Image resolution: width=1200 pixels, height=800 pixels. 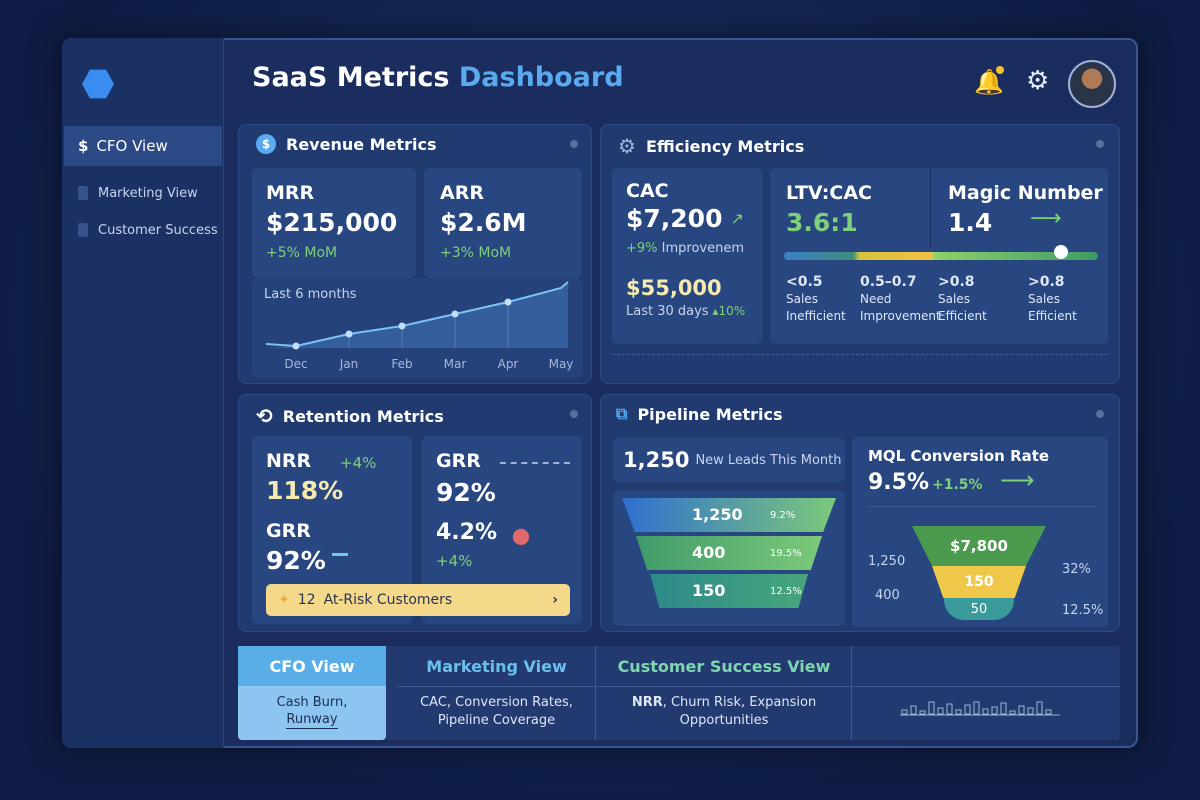 What do you see at coordinates (729, 591) in the screenshot?
I see `funnel-stage: 150 12.5%` at bounding box center [729, 591].